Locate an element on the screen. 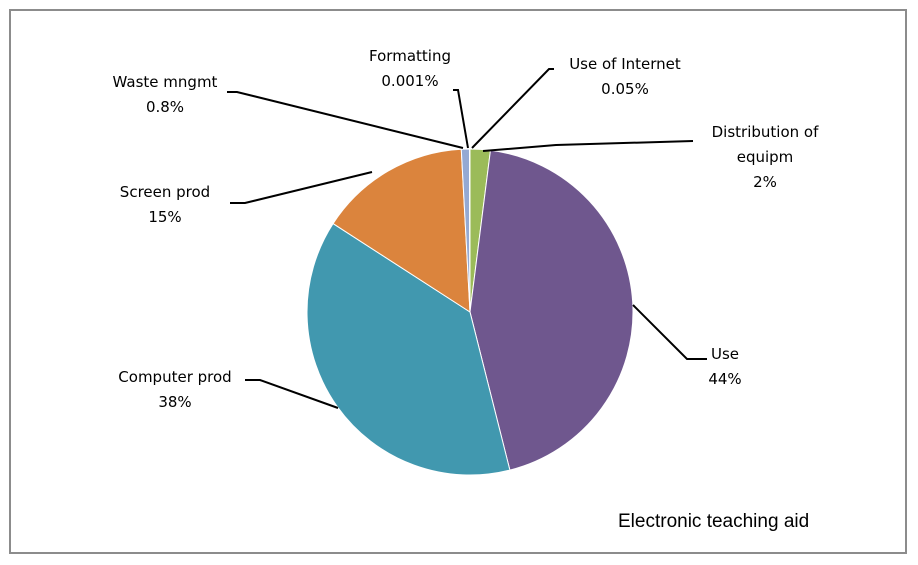 This screenshot has height=565, width=918. slice-percent: 2% is located at coordinates (765, 182).